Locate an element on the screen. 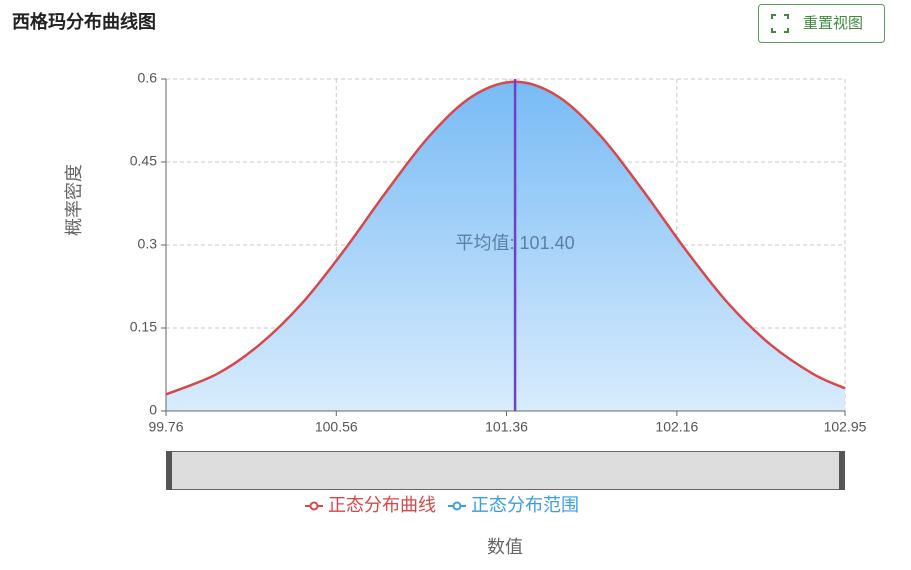 Image resolution: width=911 pixels, height=570 pixels. zoom-handle-right is located at coordinates (842, 470).